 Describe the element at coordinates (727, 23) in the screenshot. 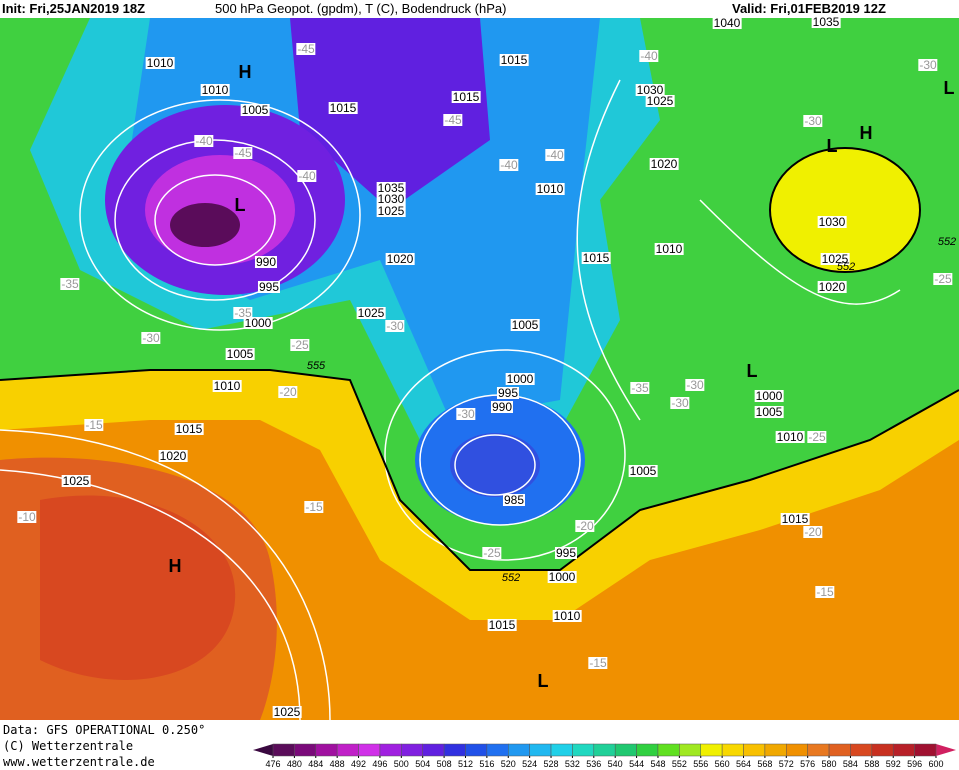

I see `isobar-label: 1040` at that location.